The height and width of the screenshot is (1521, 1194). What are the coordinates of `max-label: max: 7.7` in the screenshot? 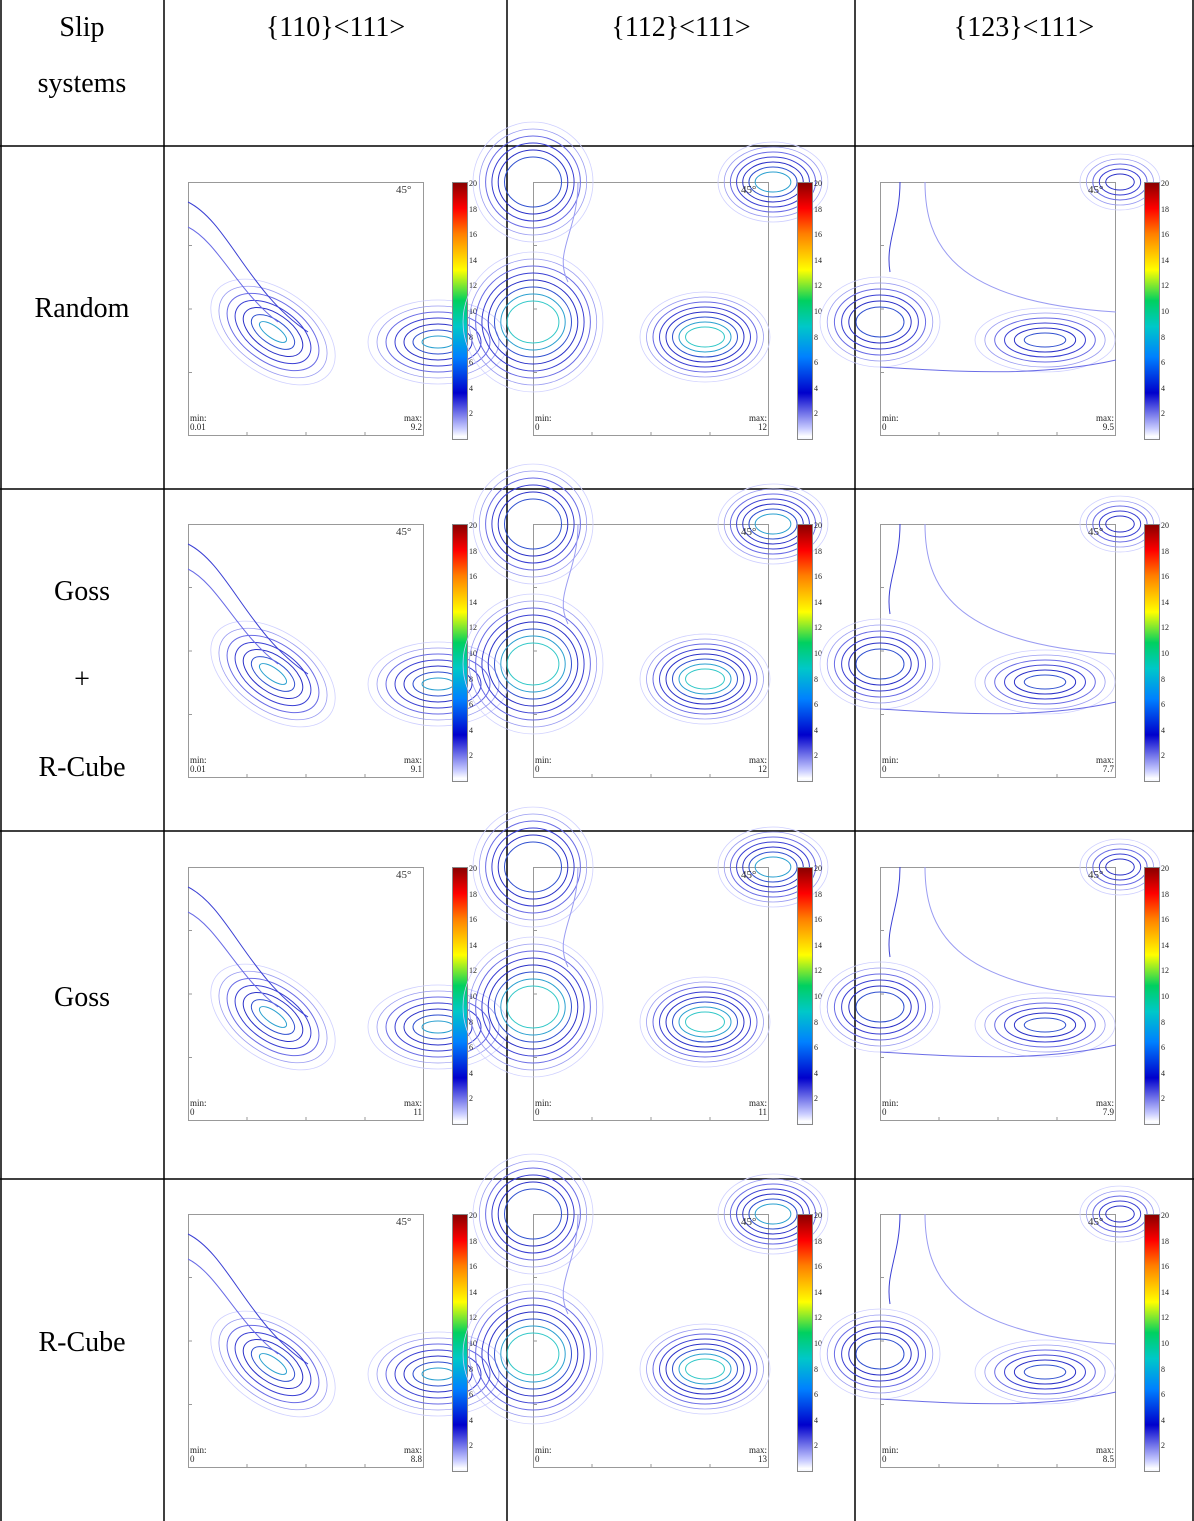 It's located at (1105, 764).